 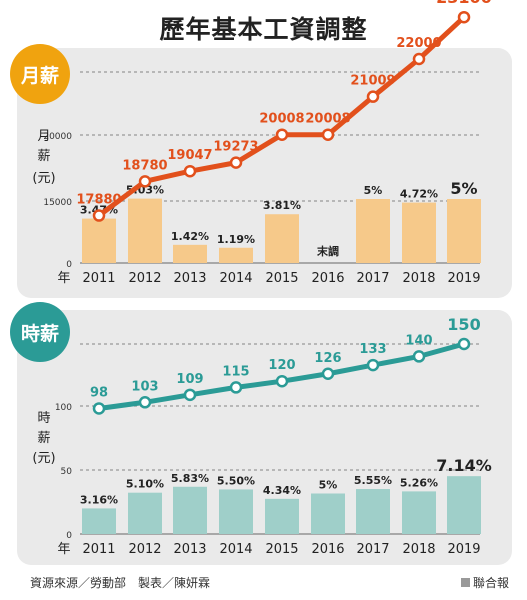 What do you see at coordinates (189, 549) in the screenshot?
I see `hourly-x-tick-label: 2013` at bounding box center [189, 549].